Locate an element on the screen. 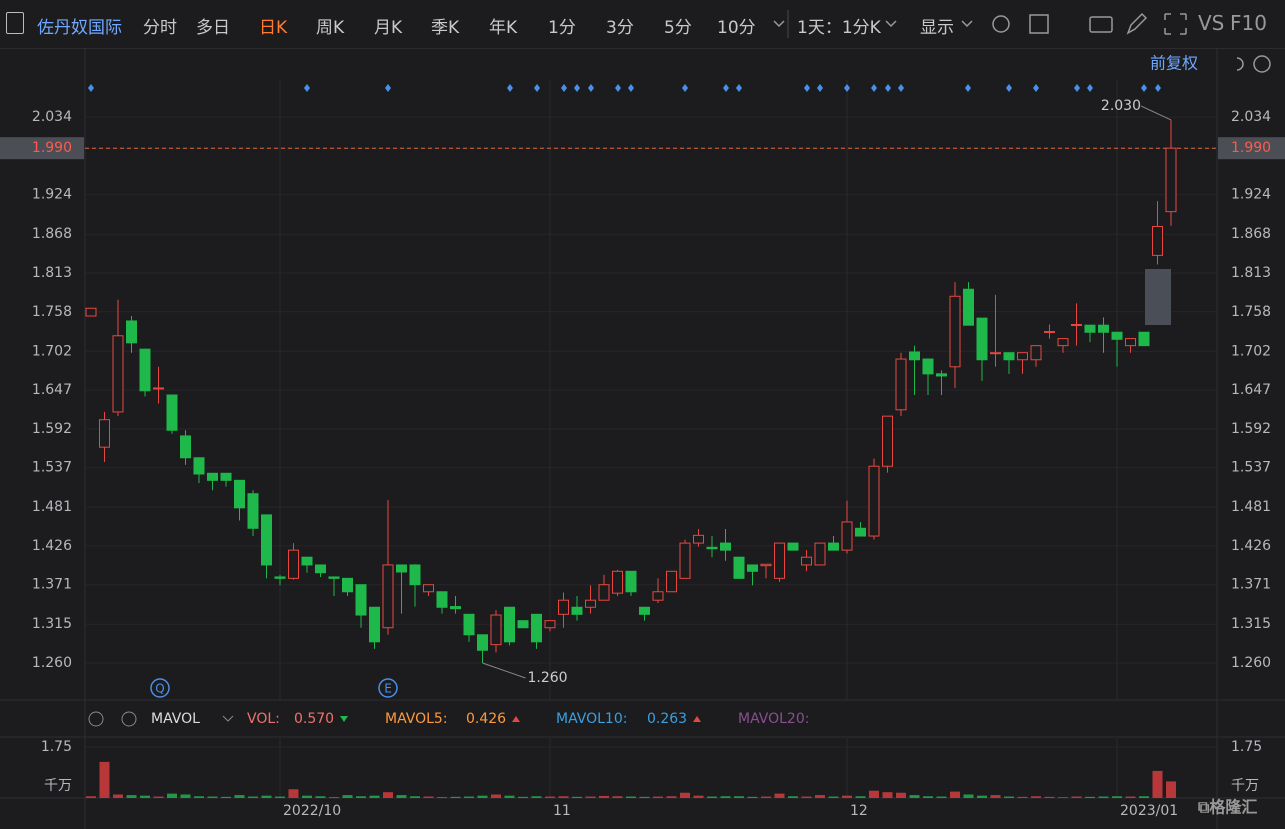 This screenshot has width=1285, height=829. y-tick-label: 1.924 is located at coordinates (52, 195).